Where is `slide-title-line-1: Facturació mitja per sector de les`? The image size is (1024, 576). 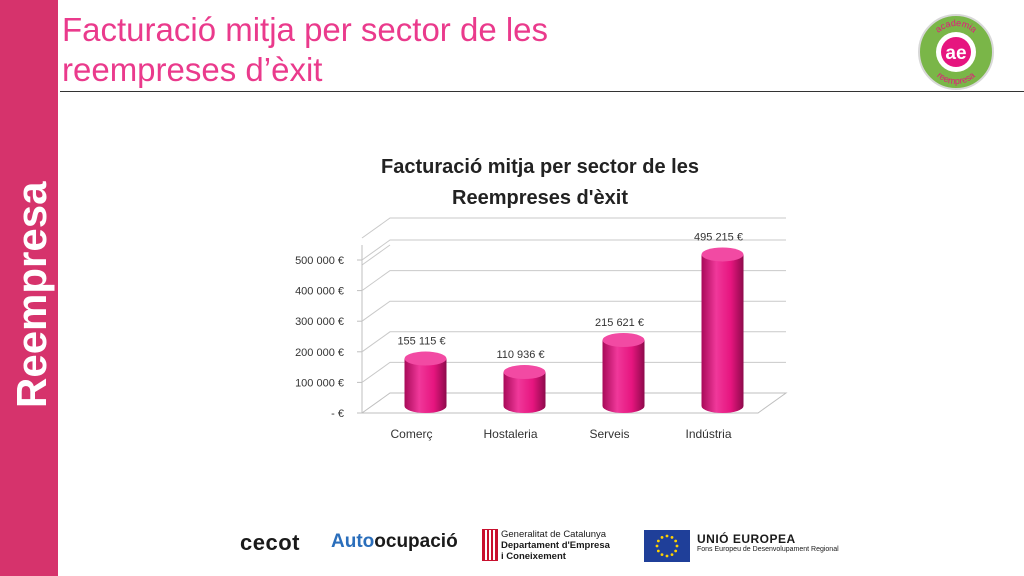 slide-title-line-1: Facturació mitja per sector de les is located at coordinates (305, 29).